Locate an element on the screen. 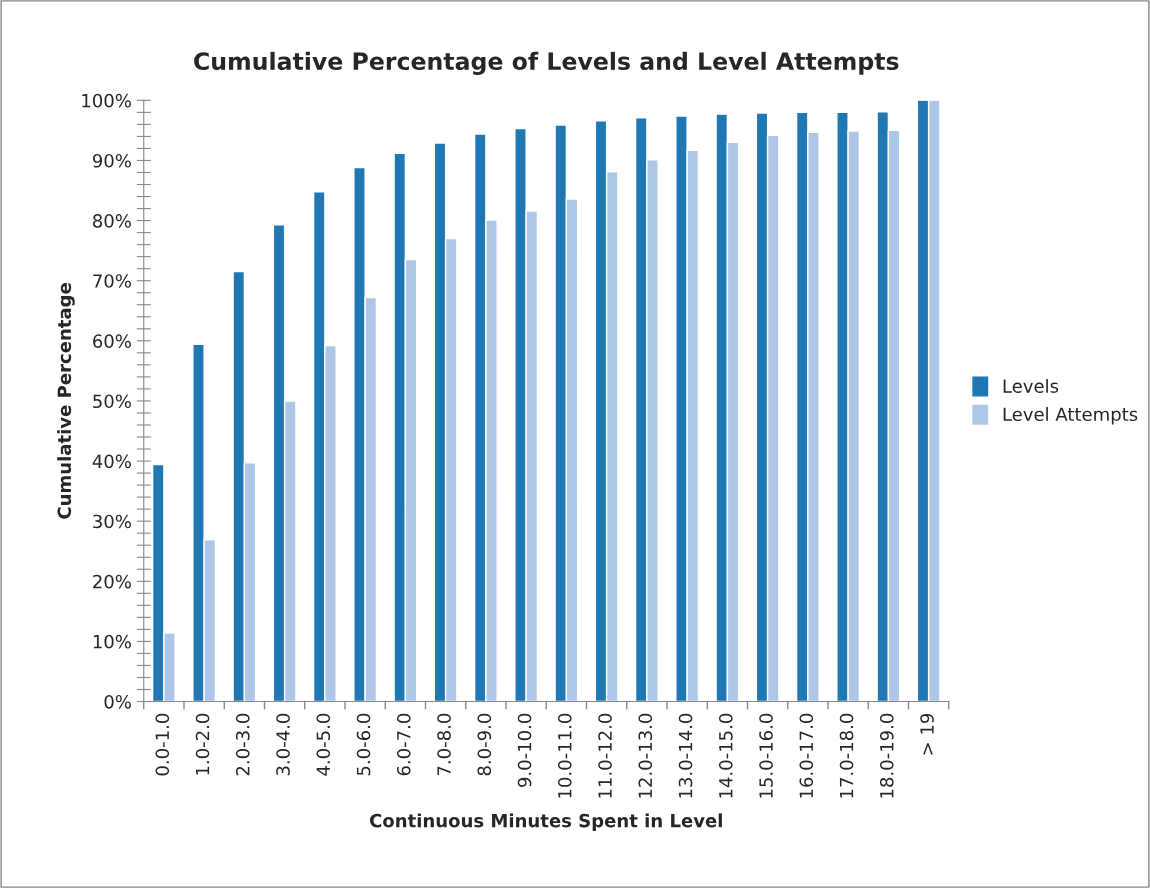  x-tick-label: 0.0-1.0 is located at coordinates (162, 744).